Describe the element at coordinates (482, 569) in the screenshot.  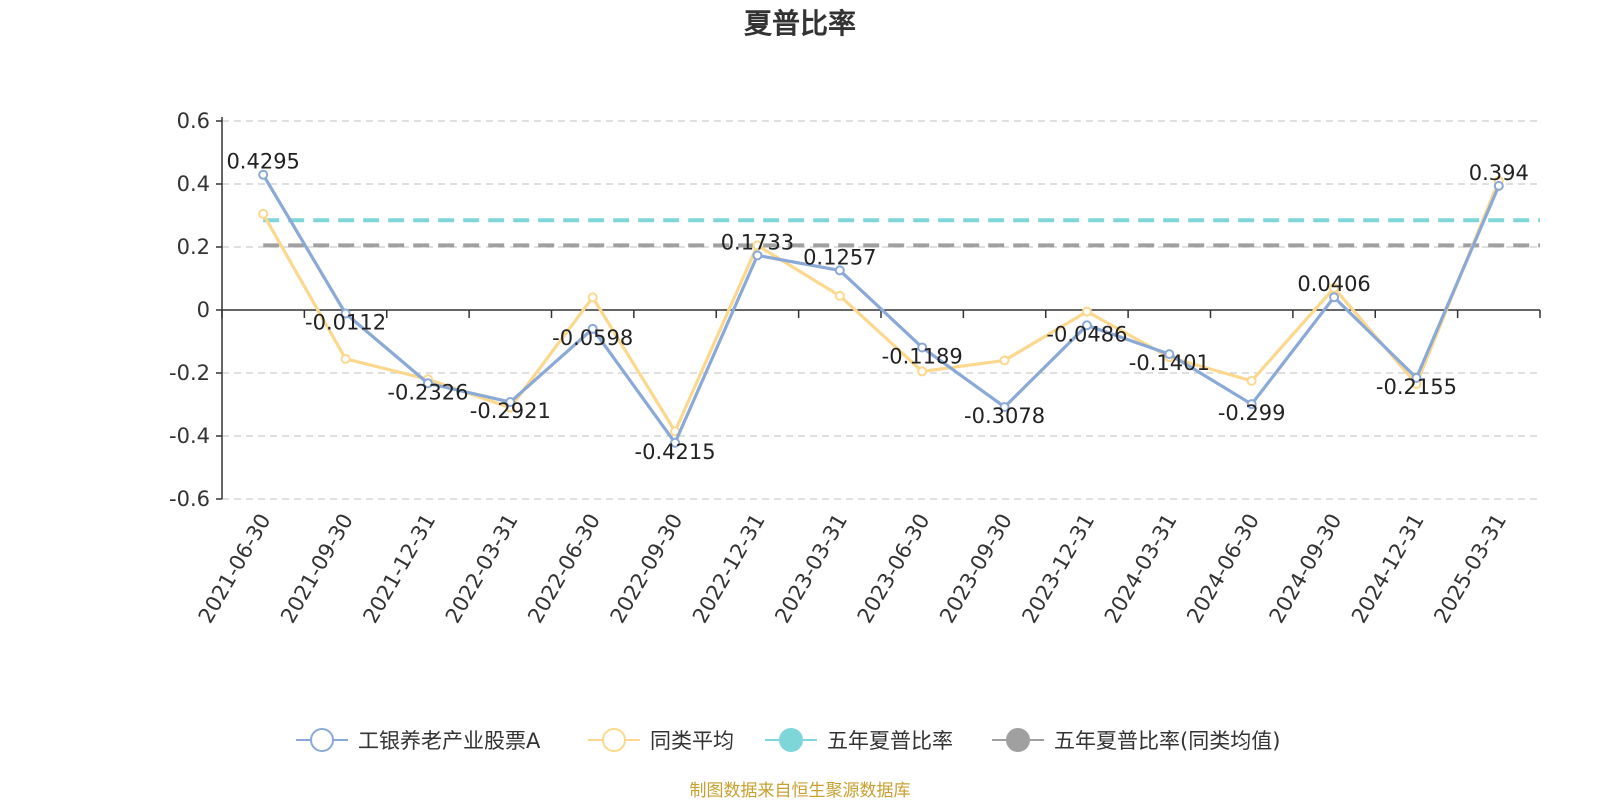
I see `x-tick-label: 2022-03-31` at that location.